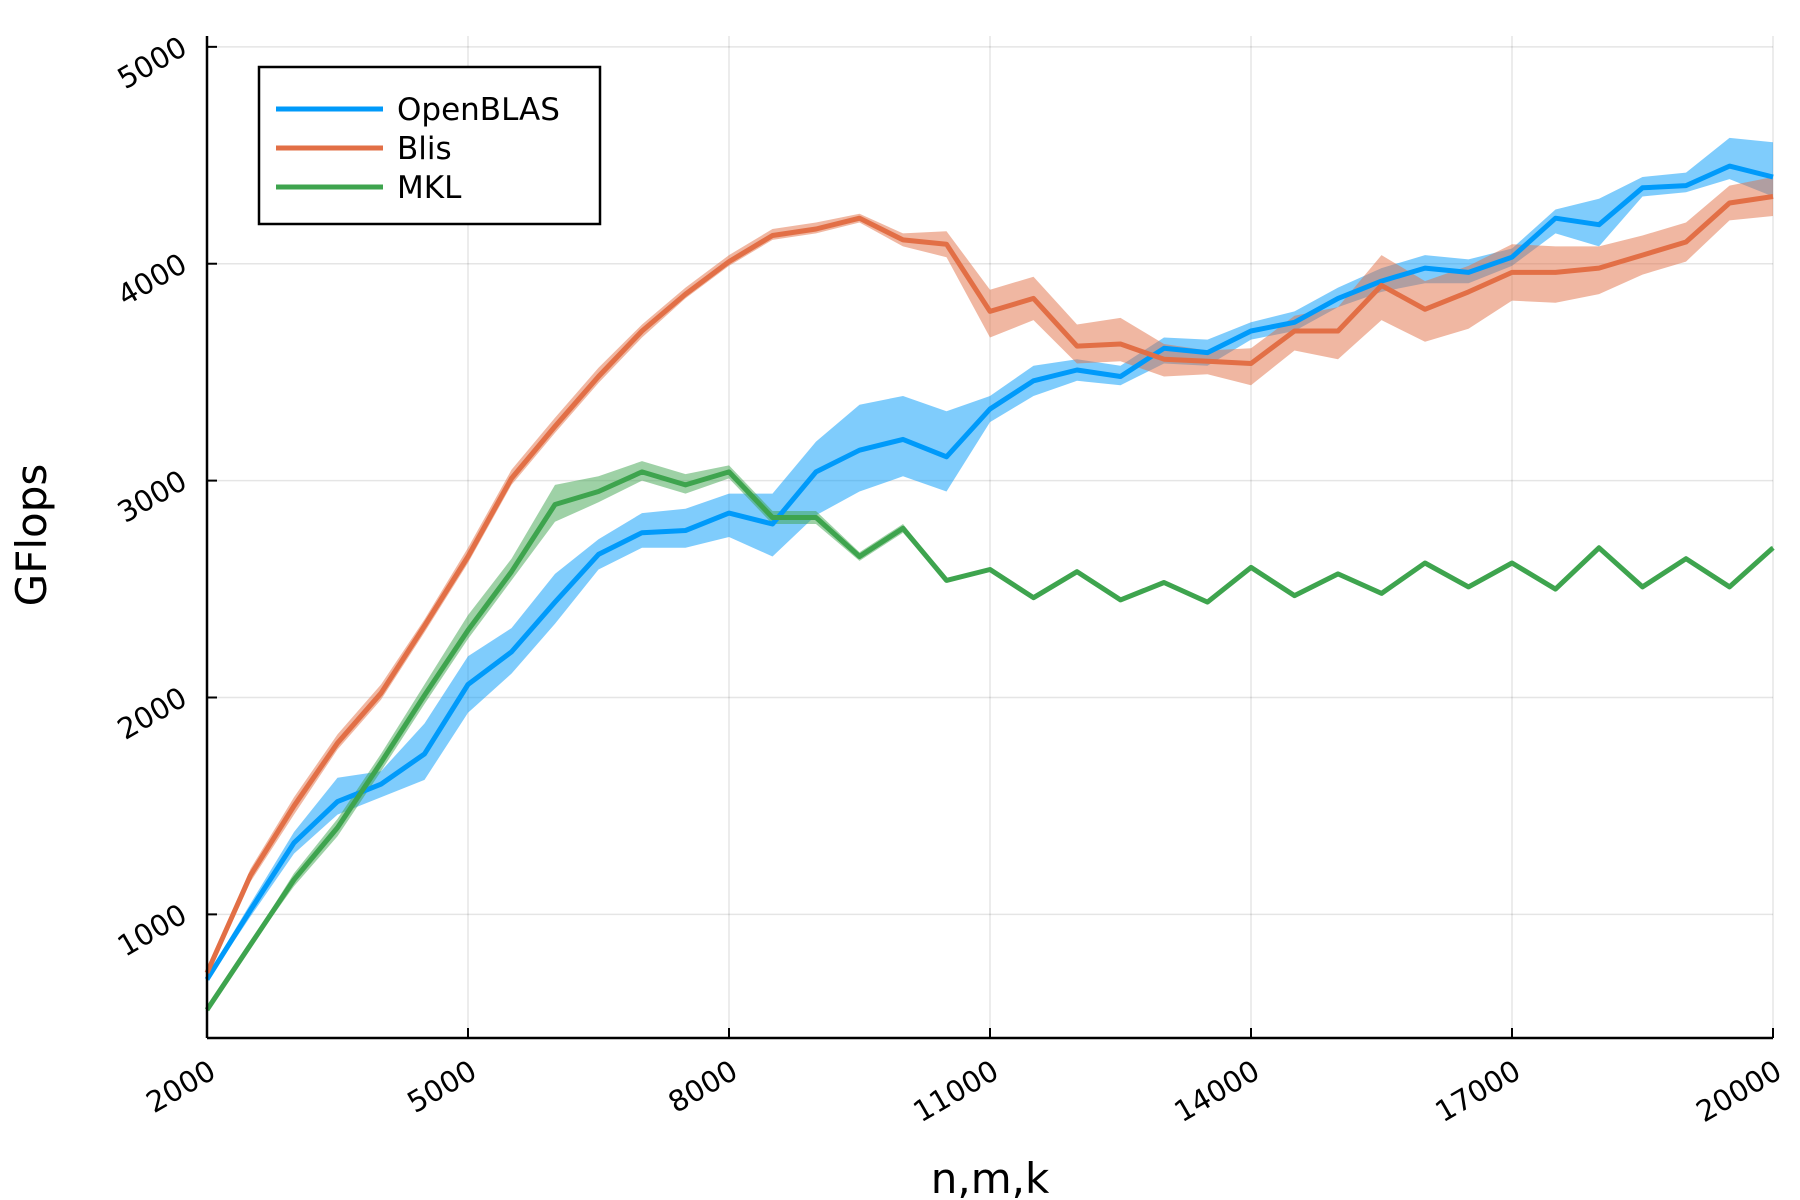 This screenshot has width=1800, height=1200. Describe the element at coordinates (429, 188) in the screenshot. I see `legend-label-mkl: MKL` at that location.